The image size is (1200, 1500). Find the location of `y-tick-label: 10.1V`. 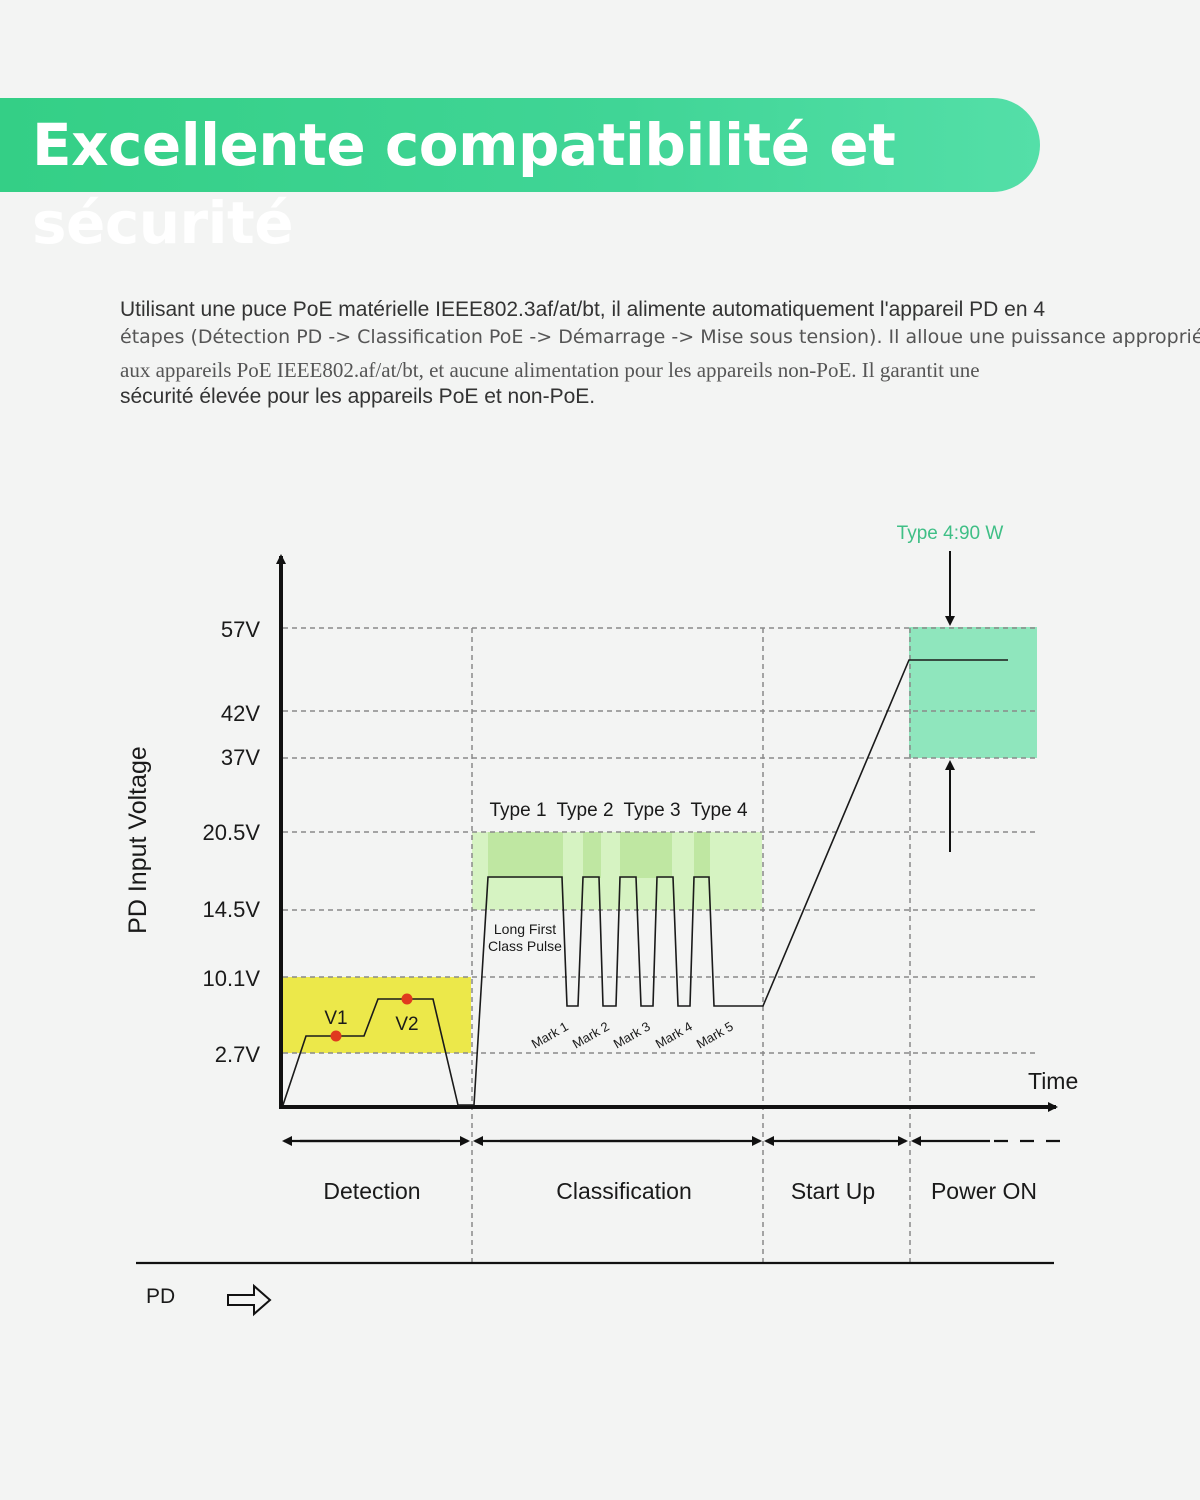

y-tick-label: 10.1V is located at coordinates (232, 978).